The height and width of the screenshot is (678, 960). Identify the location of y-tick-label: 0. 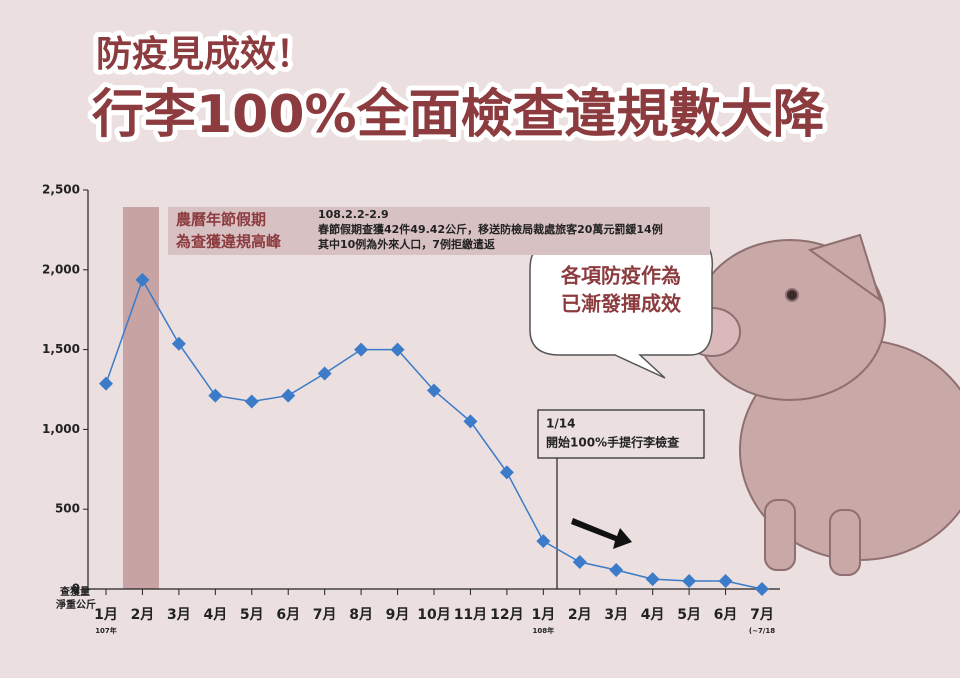
(76, 589).